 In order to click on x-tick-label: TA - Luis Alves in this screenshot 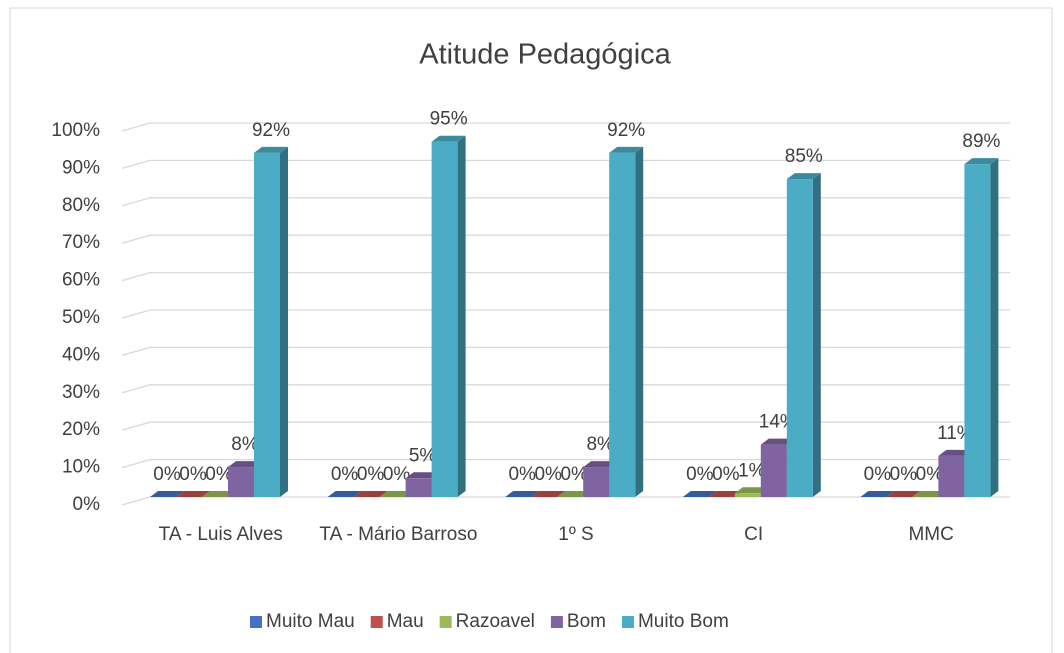, I will do `click(220, 534)`.